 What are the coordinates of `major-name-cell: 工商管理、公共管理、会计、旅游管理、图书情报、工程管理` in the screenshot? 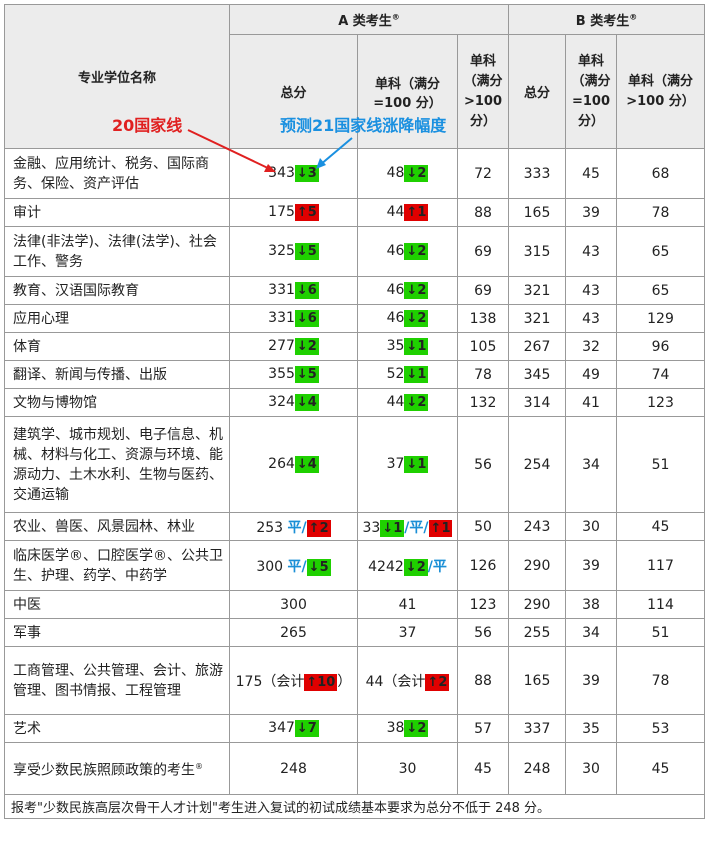 It's located at (117, 680).